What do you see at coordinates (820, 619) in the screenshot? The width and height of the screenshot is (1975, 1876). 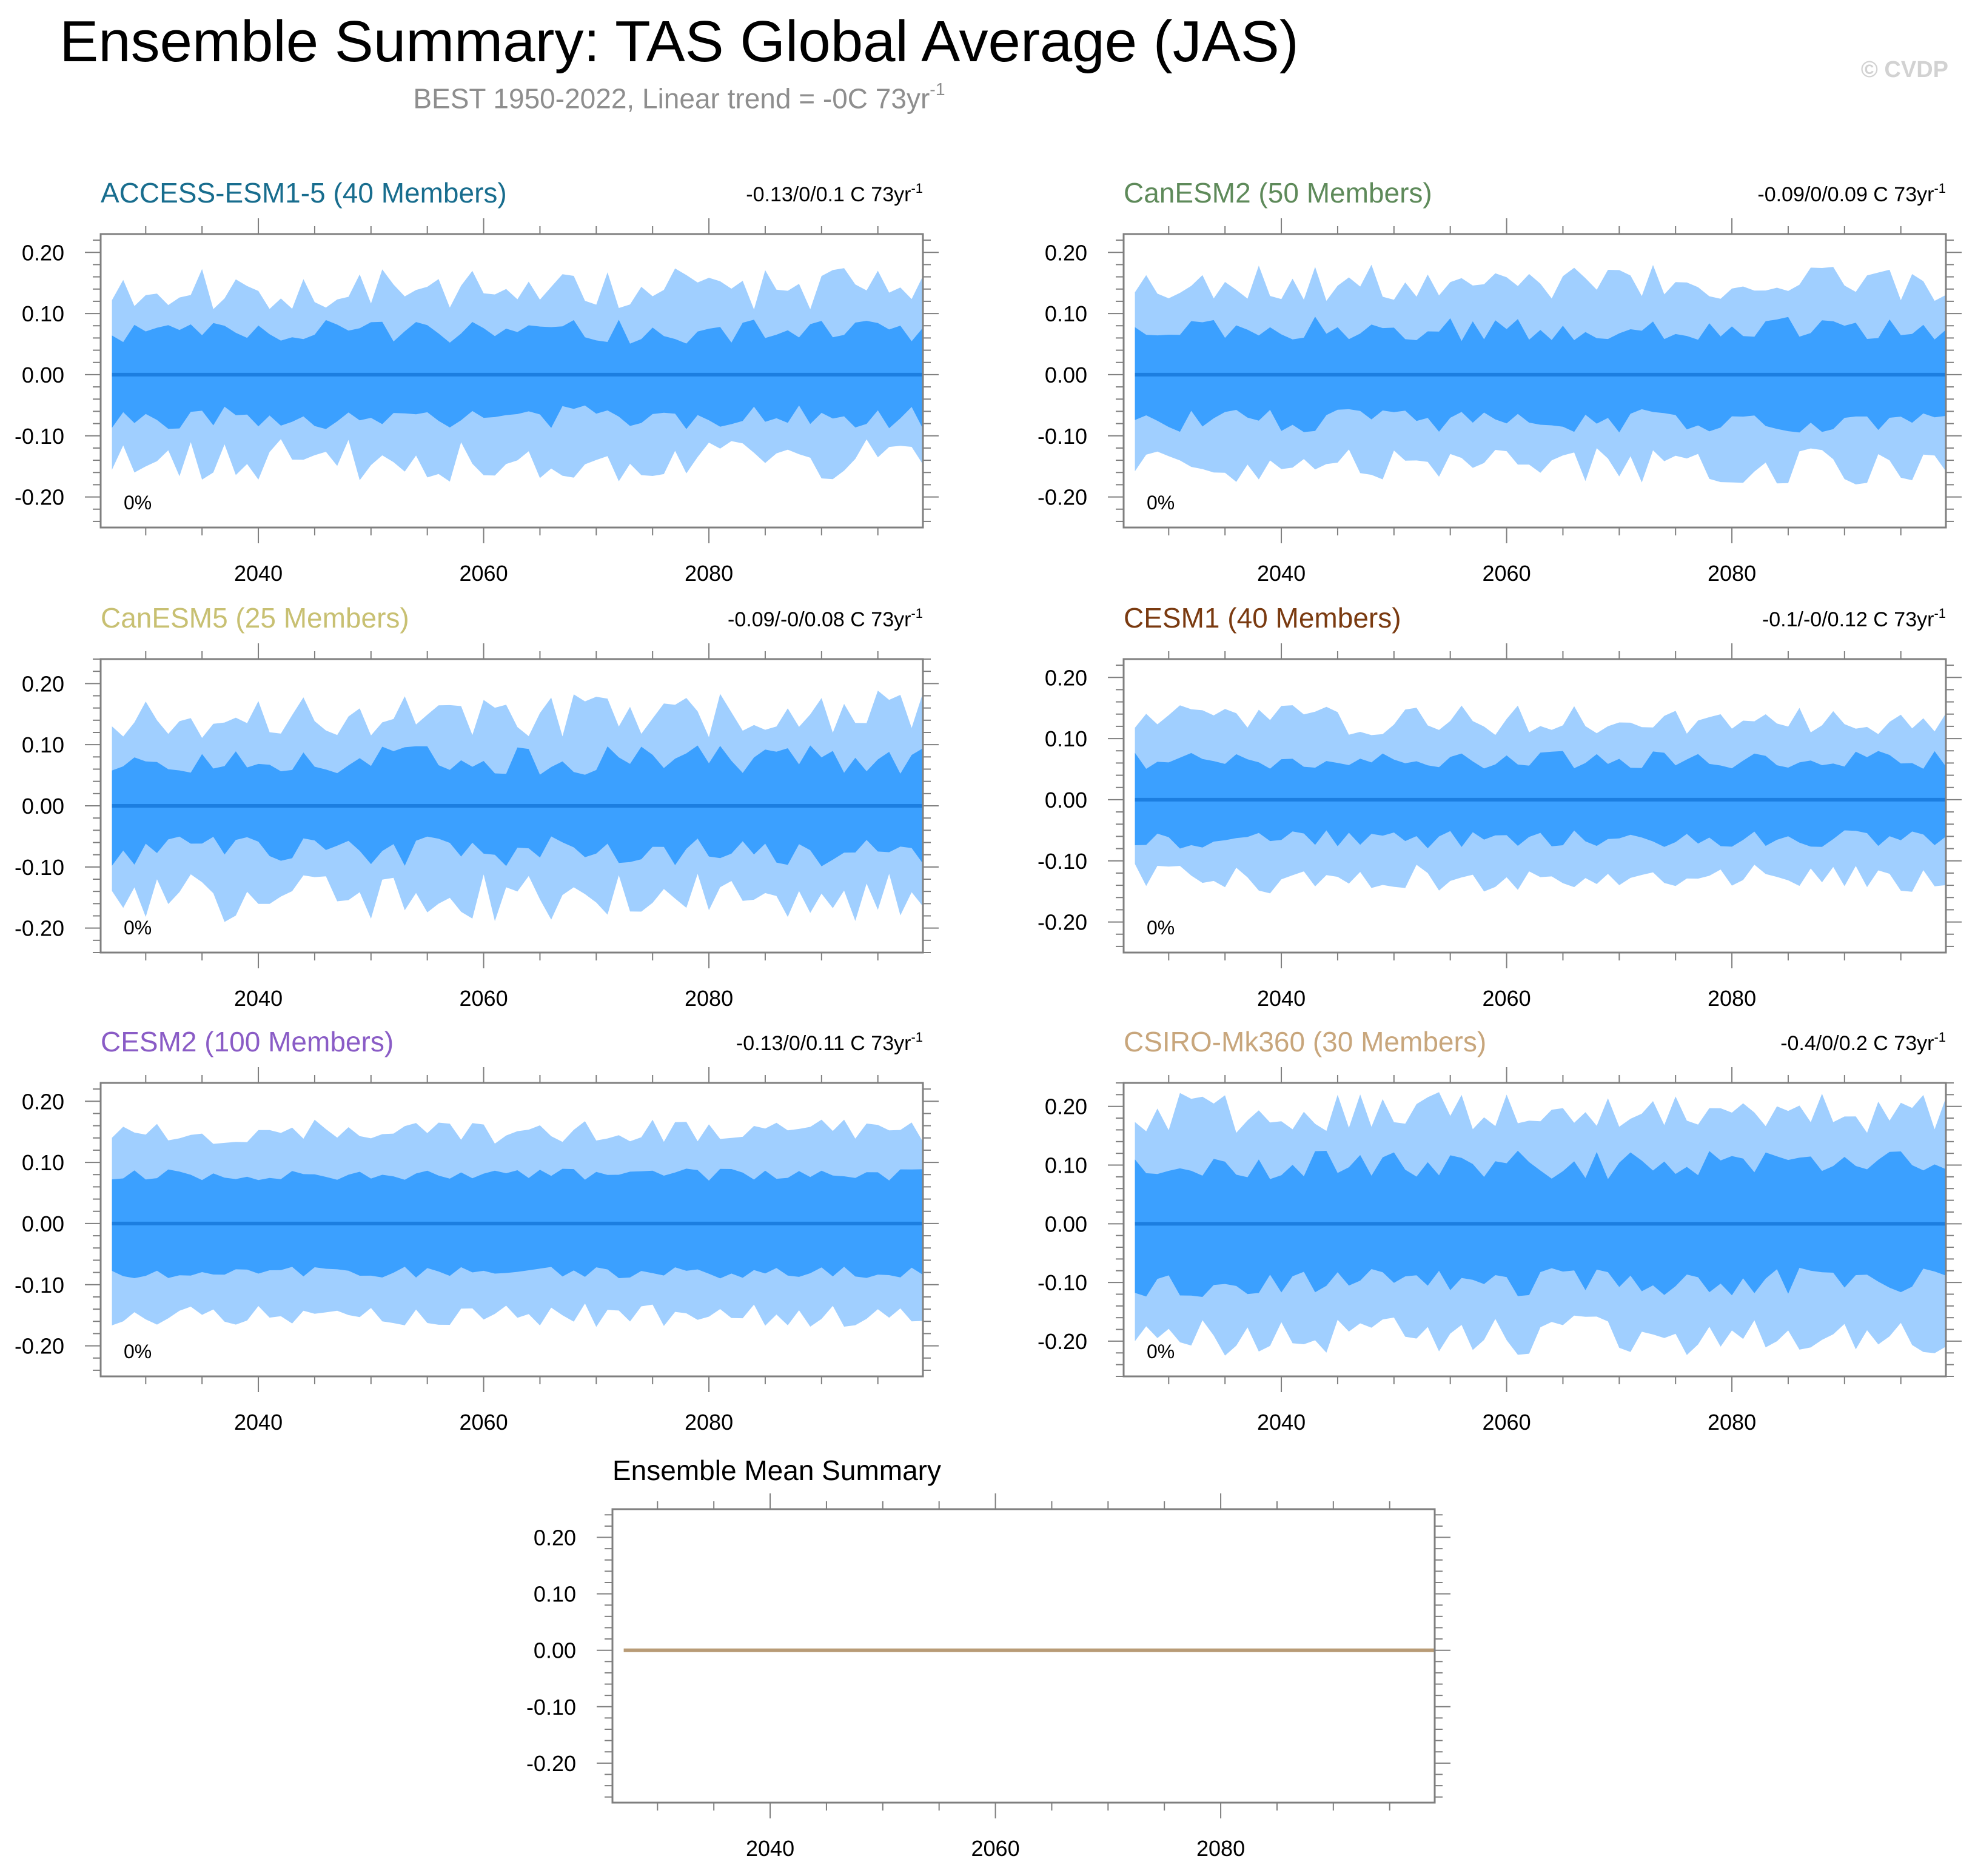 I see `trend-text: -0.09/-0/0.08 C 73yr` at bounding box center [820, 619].